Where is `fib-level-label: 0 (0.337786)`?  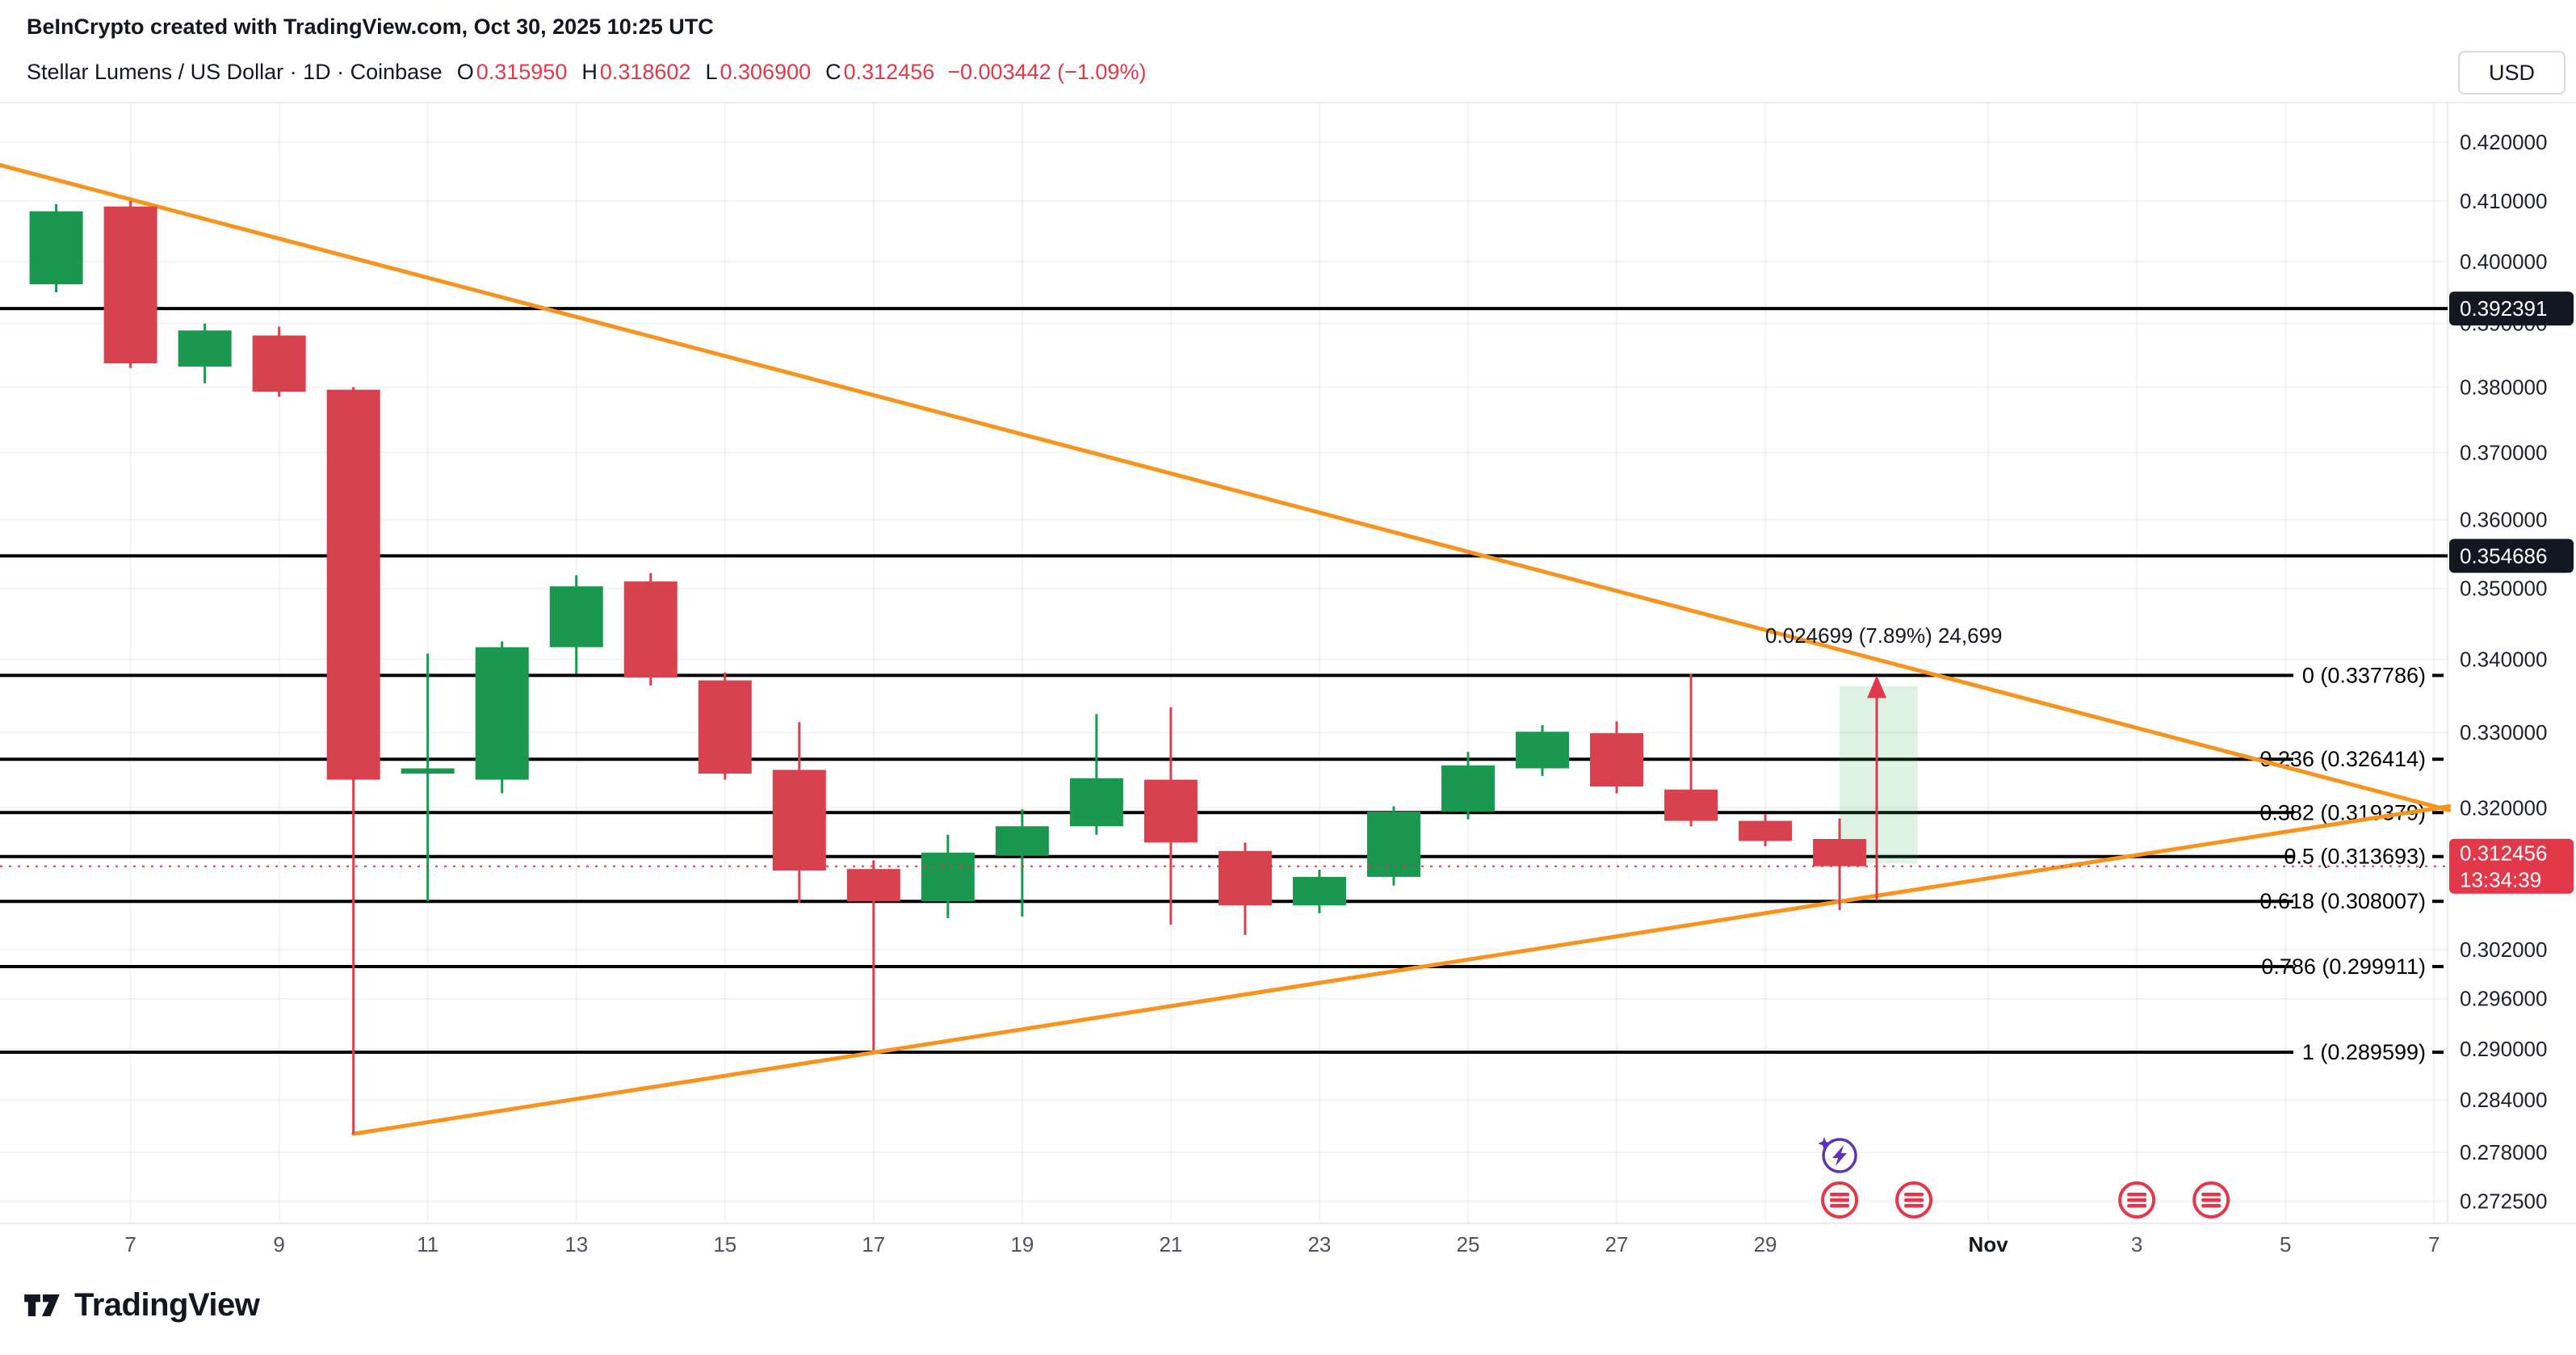
fib-level-label: 0 (0.337786) is located at coordinates (2364, 675).